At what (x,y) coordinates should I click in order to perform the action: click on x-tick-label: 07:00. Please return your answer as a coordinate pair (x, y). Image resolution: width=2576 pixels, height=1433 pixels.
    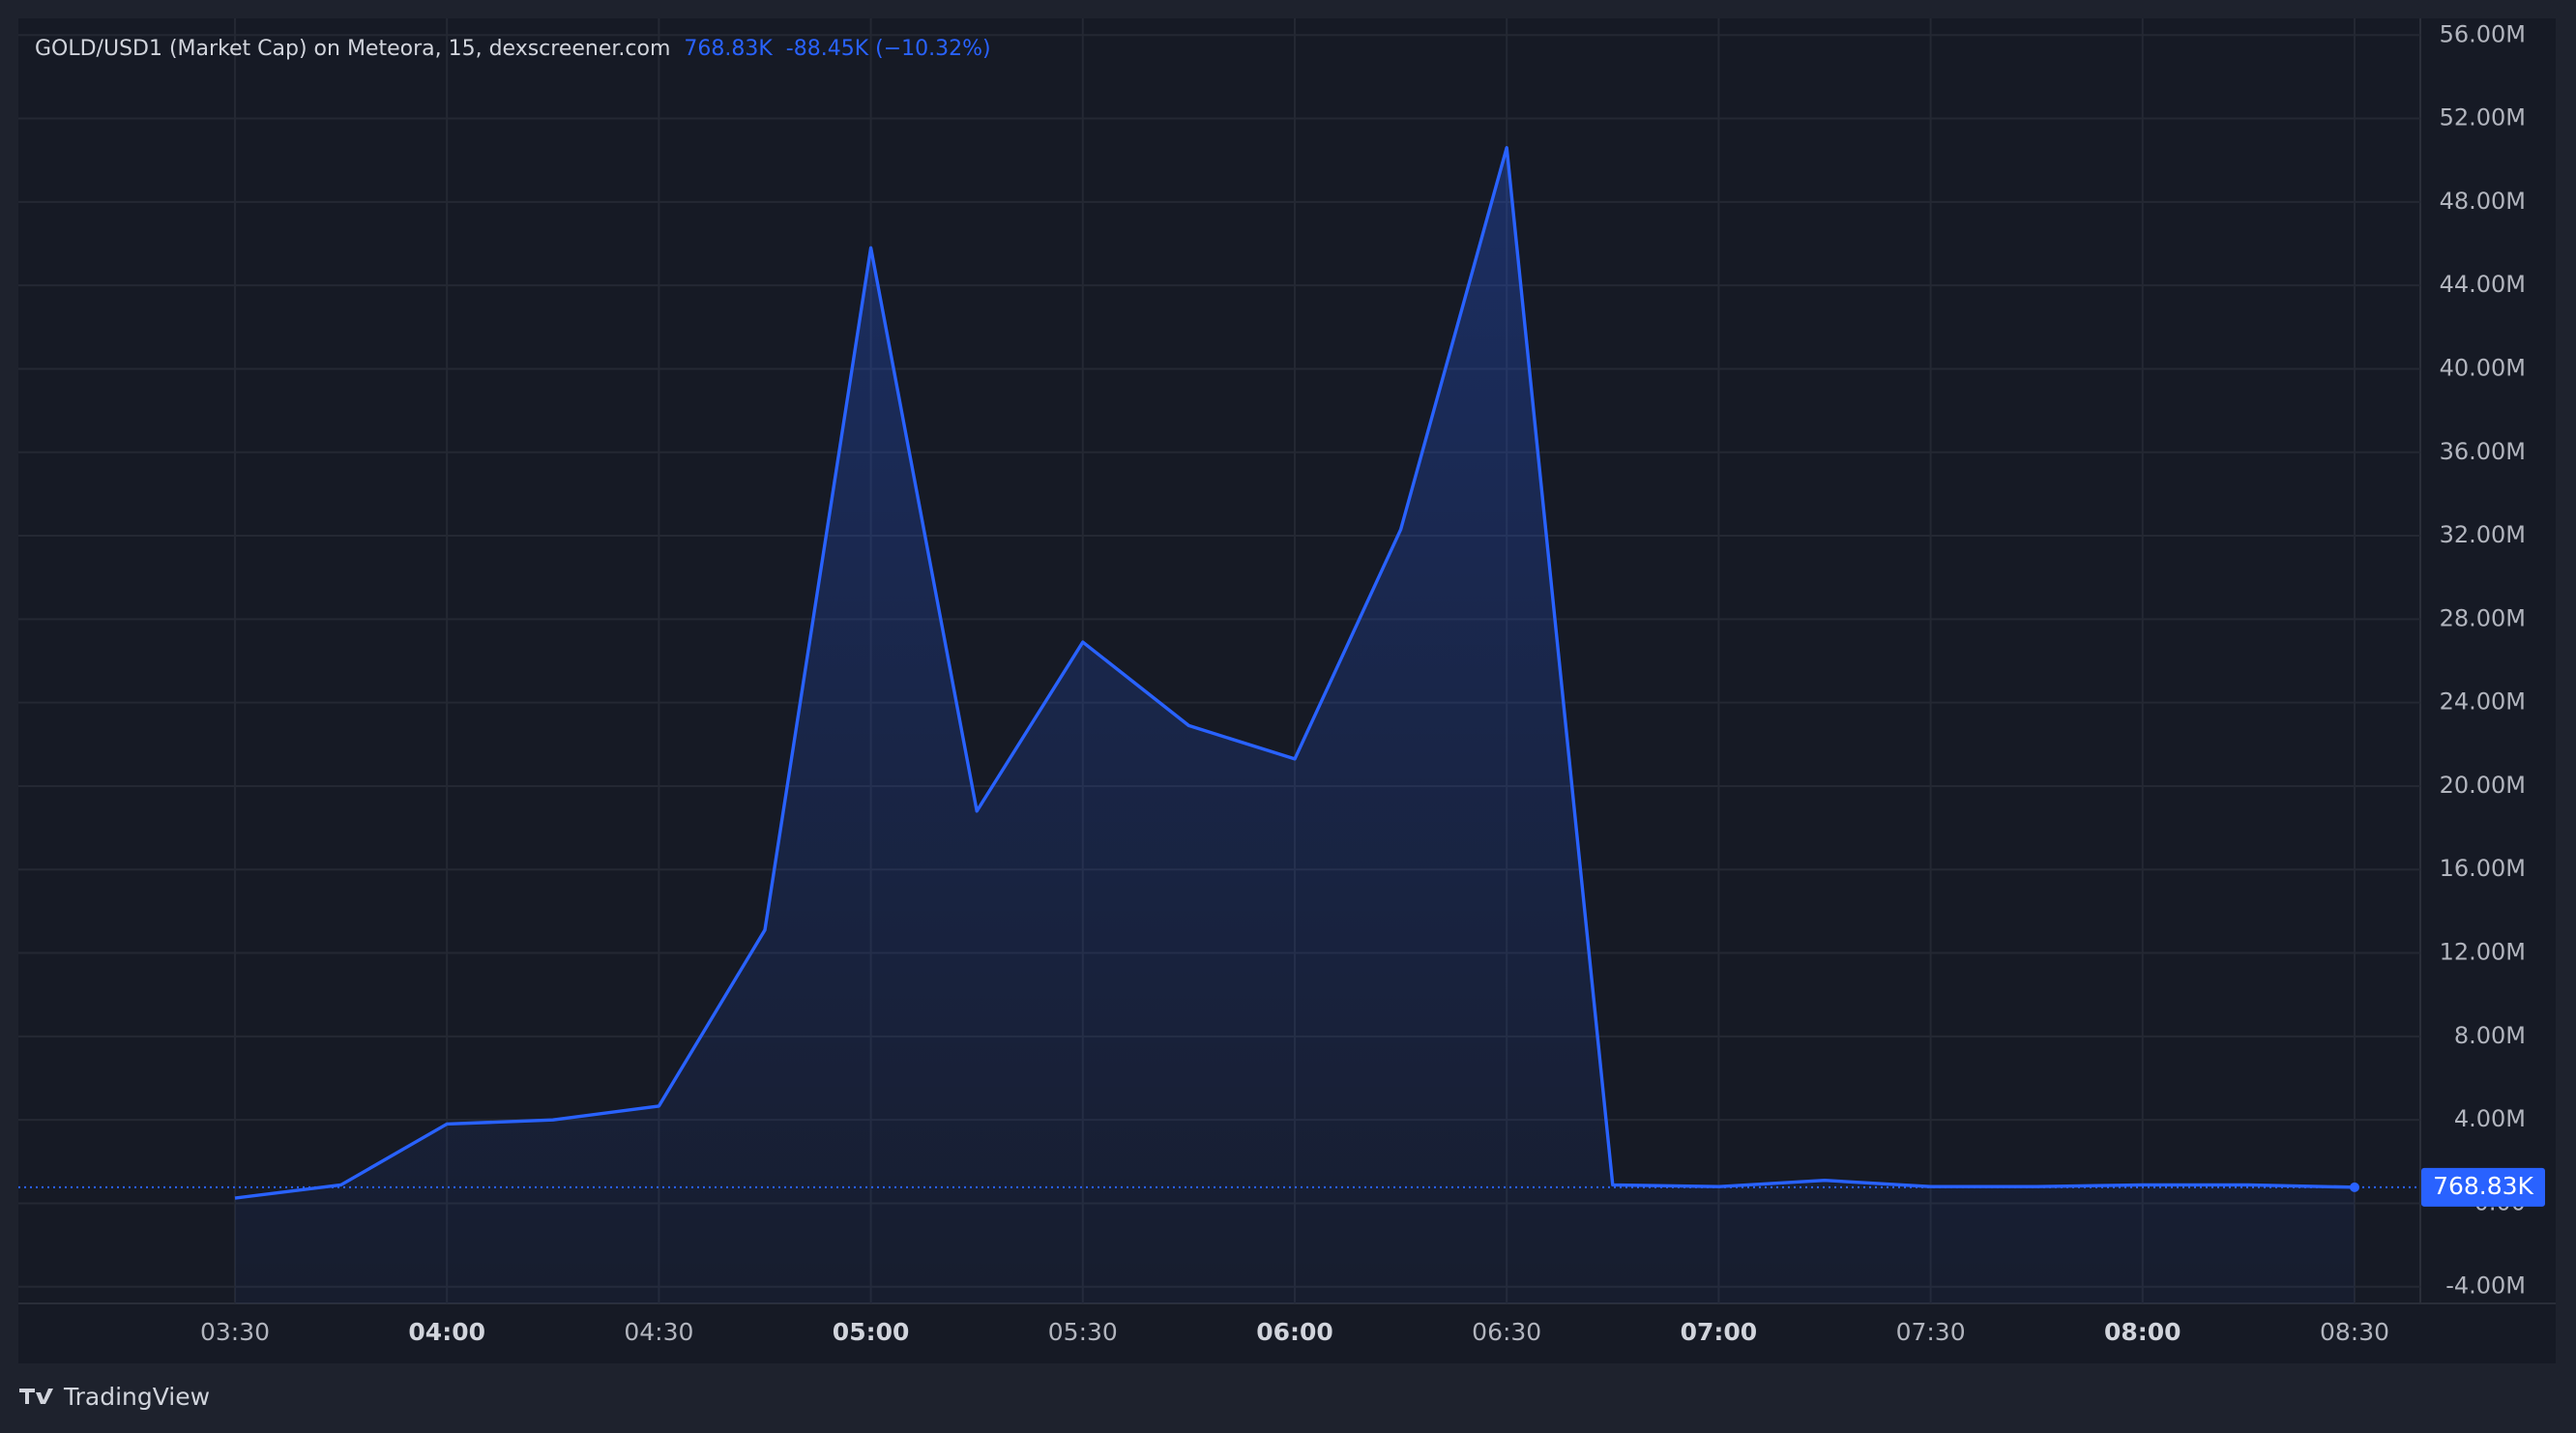
    Looking at the image, I should click on (1719, 1332).